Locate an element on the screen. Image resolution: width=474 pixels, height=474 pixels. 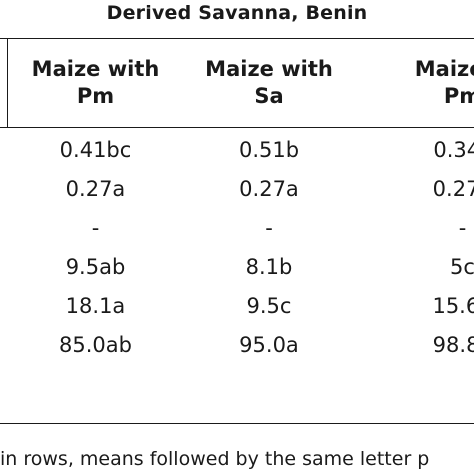
table-row: - - - is located at coordinates (241, 227).